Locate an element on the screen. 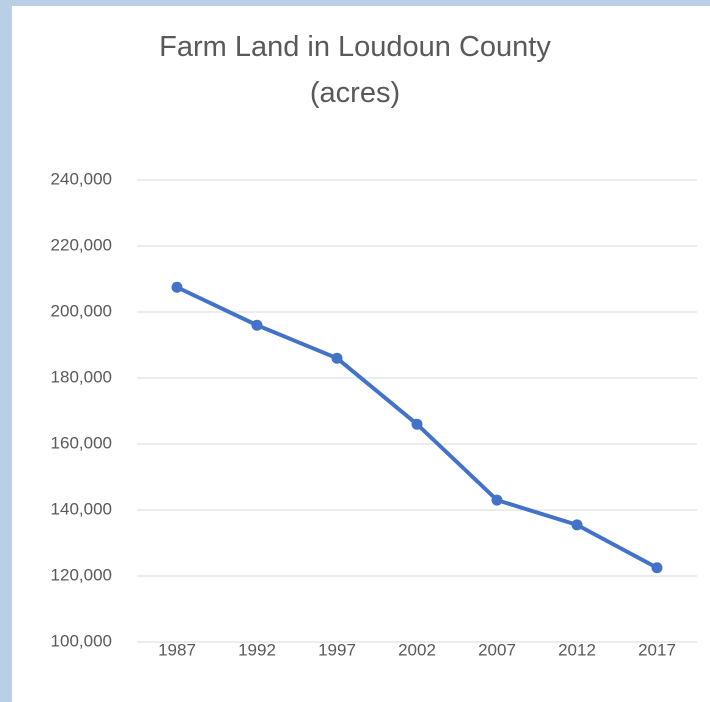 This screenshot has width=710, height=702. y-tick-label: 120,000 is located at coordinates (81, 574).